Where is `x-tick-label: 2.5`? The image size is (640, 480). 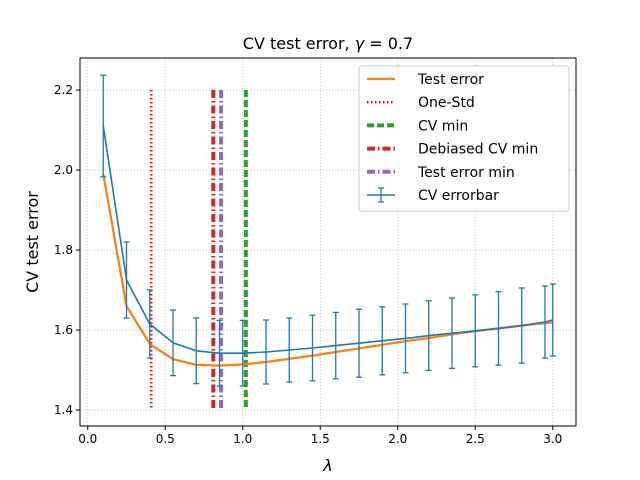 x-tick-label: 2.5 is located at coordinates (475, 439).